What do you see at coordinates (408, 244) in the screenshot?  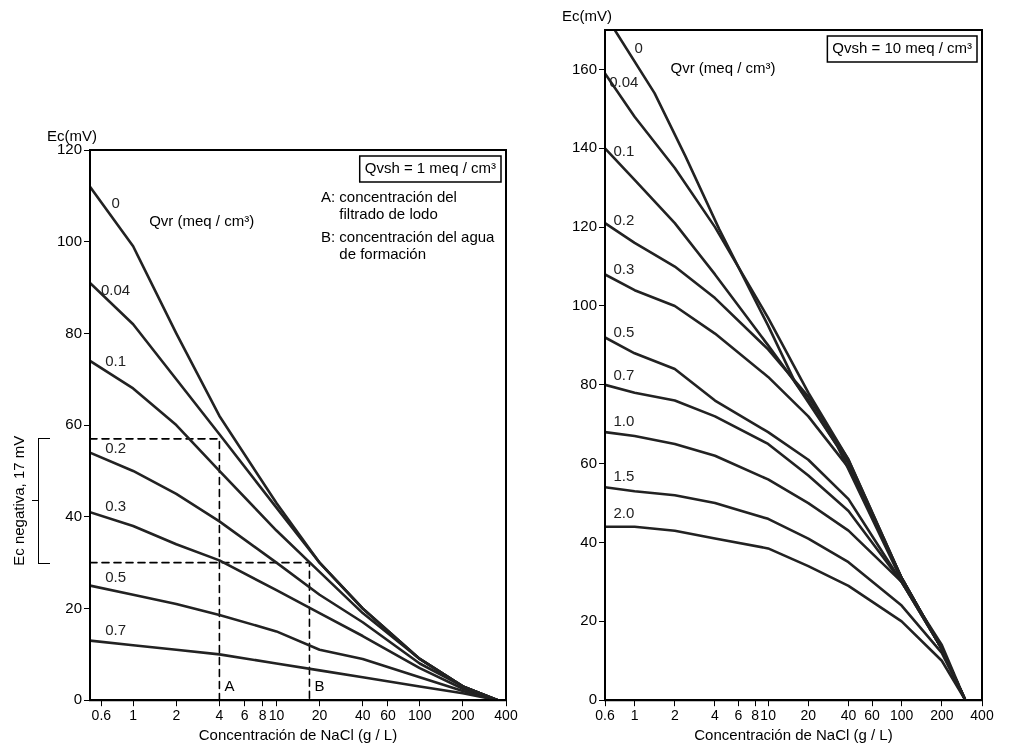 I see `annotation: B: concentración del agua de formación` at bounding box center [408, 244].